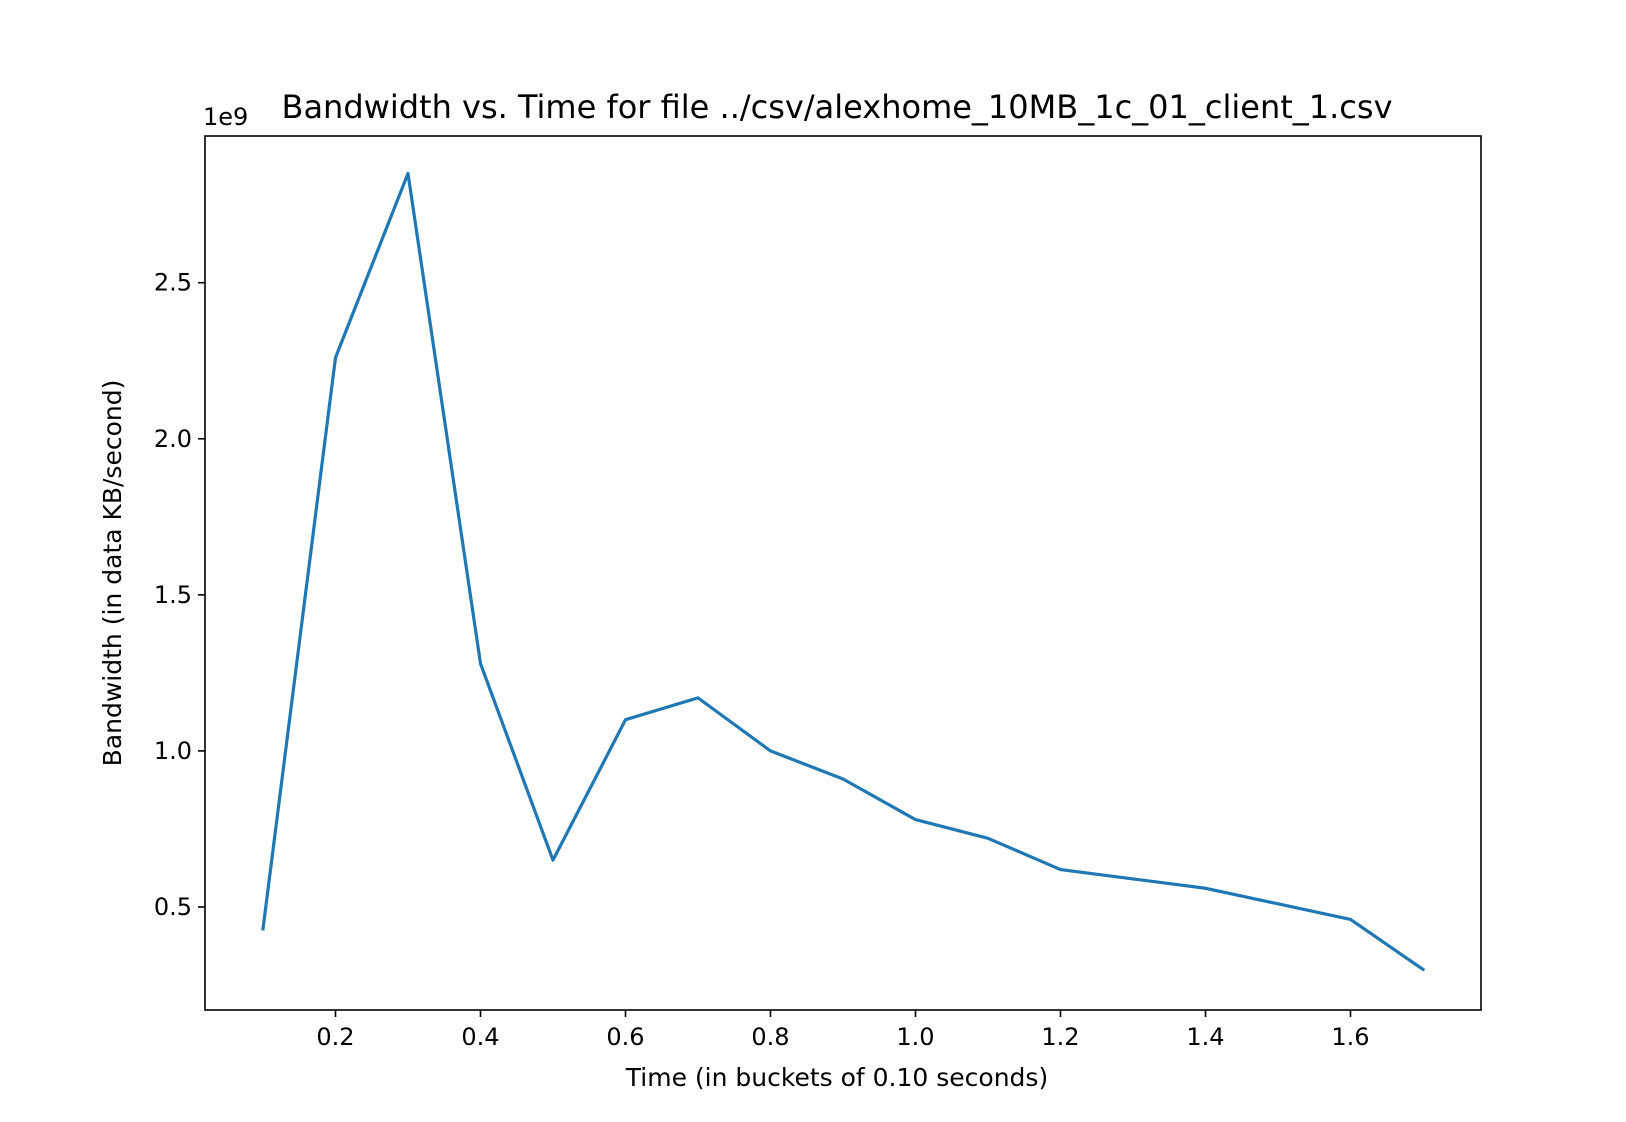 The image size is (1626, 1122). I want to click on y-tick-label: 2.5, so click(173, 283).